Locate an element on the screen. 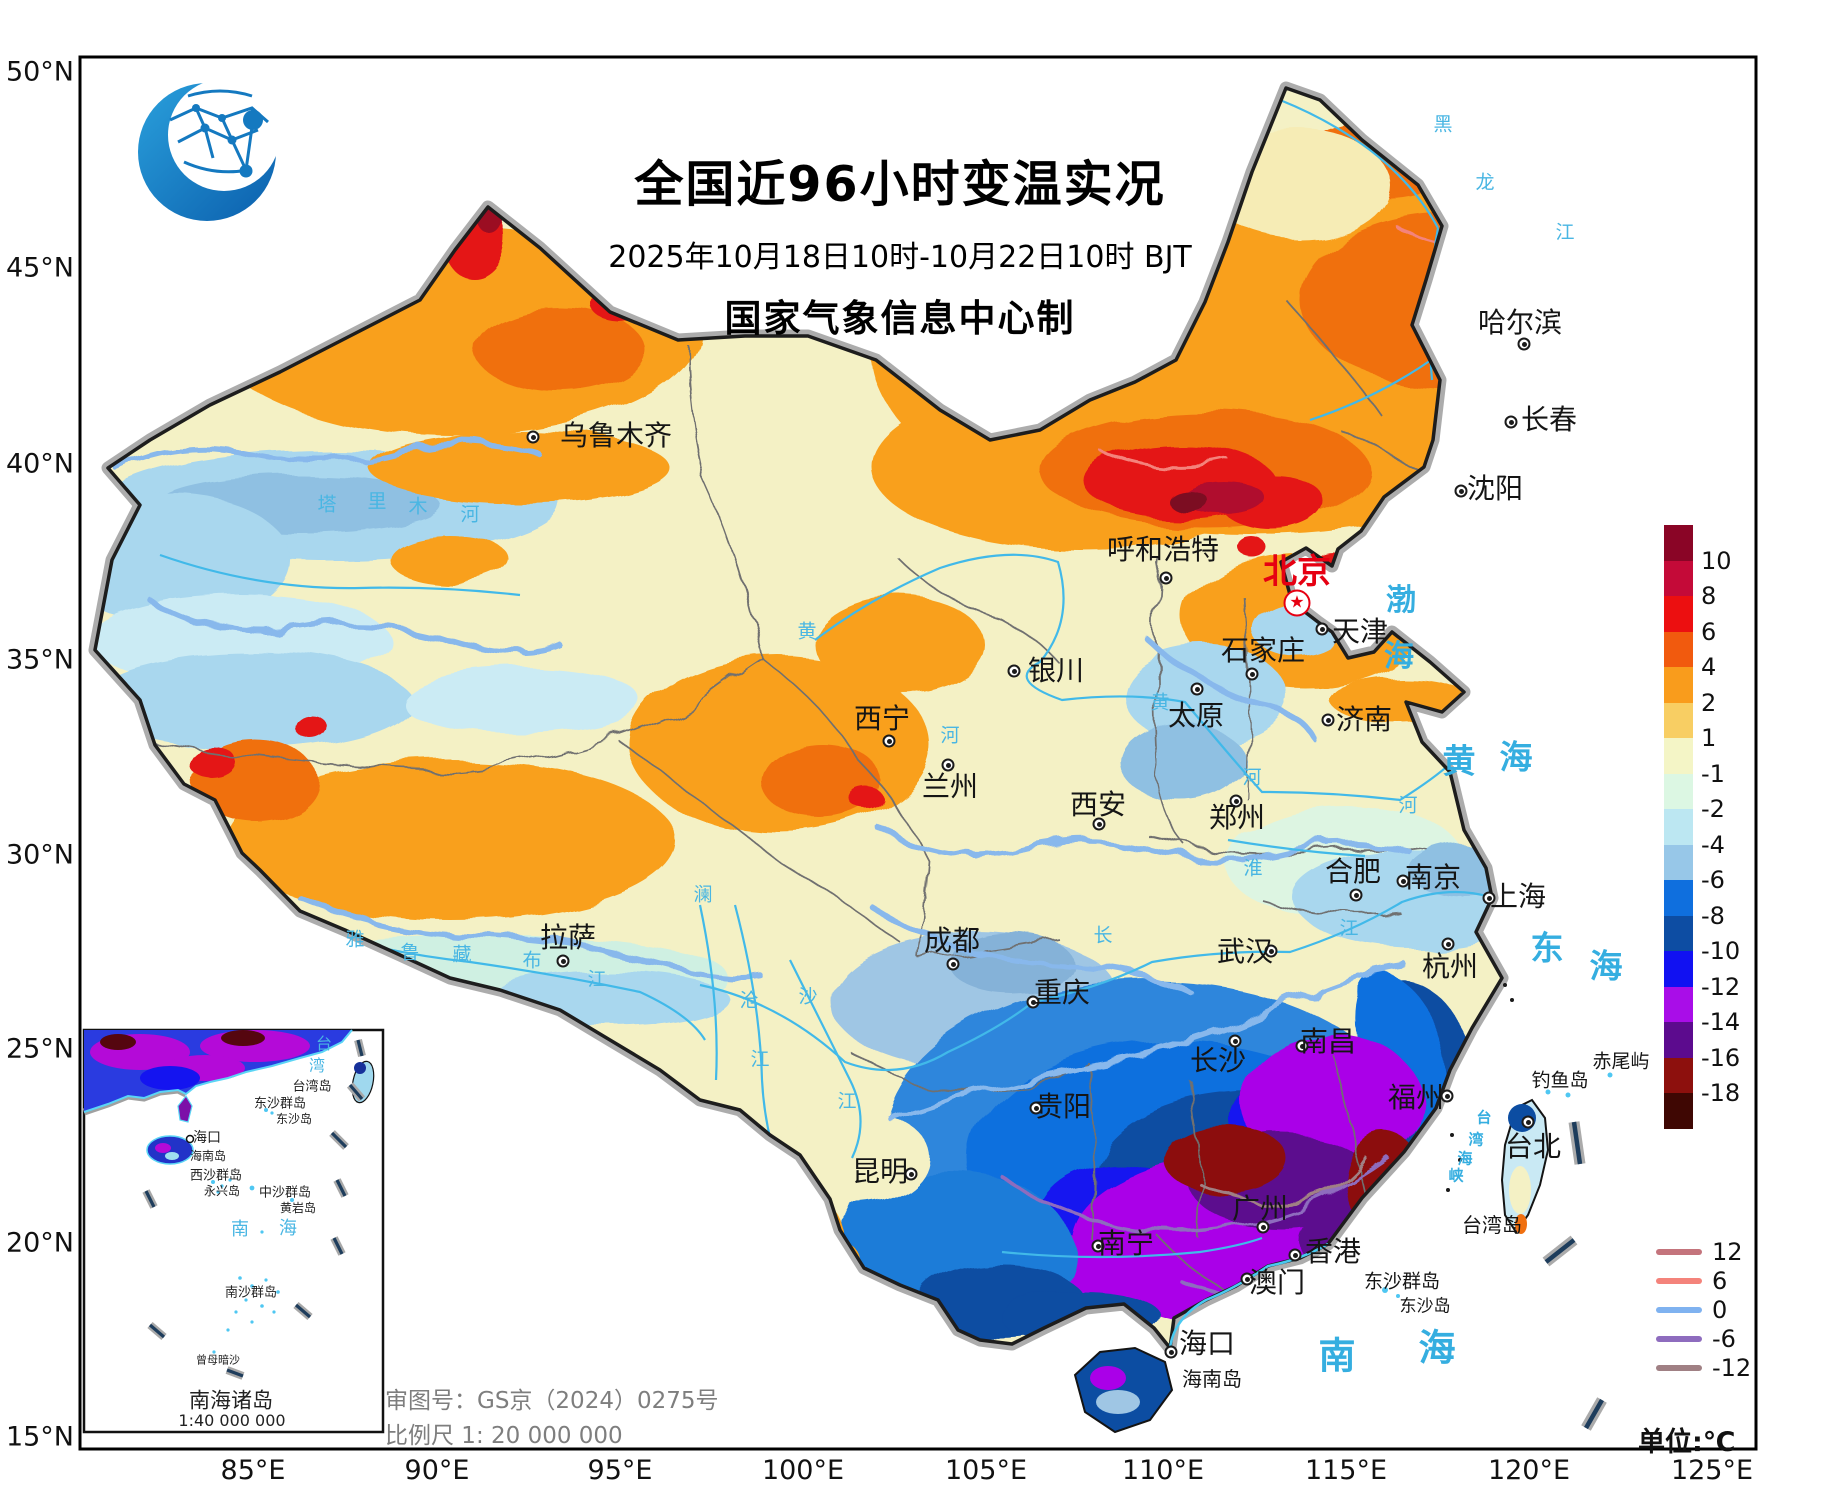 Image resolution: width=1840 pixels, height=1500 pixels. river-label: 里 is located at coordinates (377, 501).